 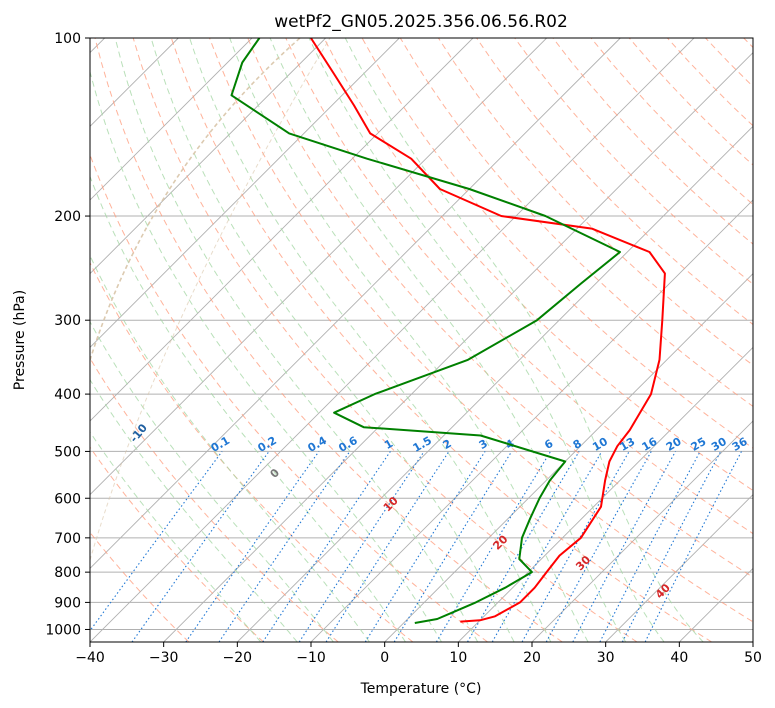 What do you see at coordinates (20, 340) in the screenshot?
I see `y-axis-label: Pressure (hPa)` at bounding box center [20, 340].